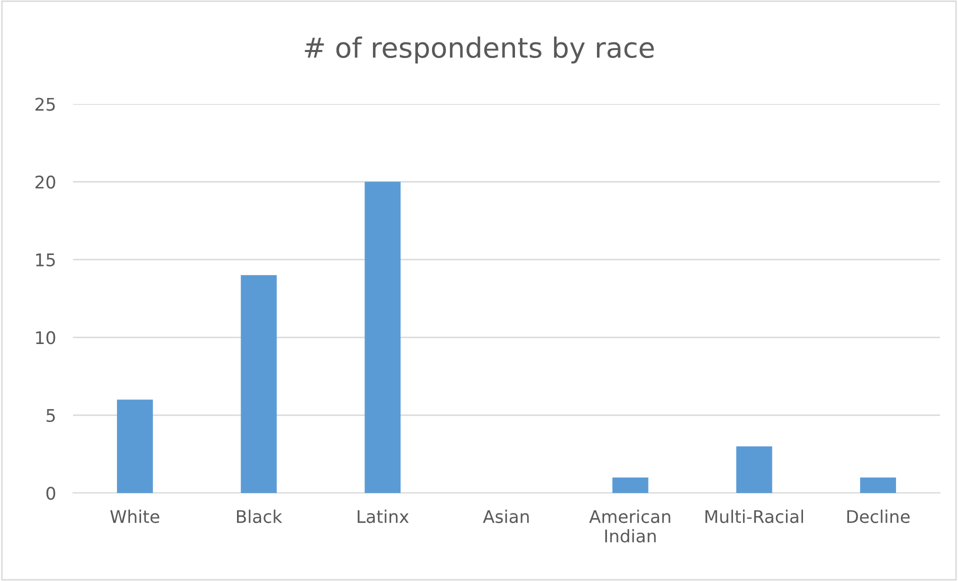 This screenshot has width=958, height=581. I want to click on x-tick-label: Decline, so click(878, 517).